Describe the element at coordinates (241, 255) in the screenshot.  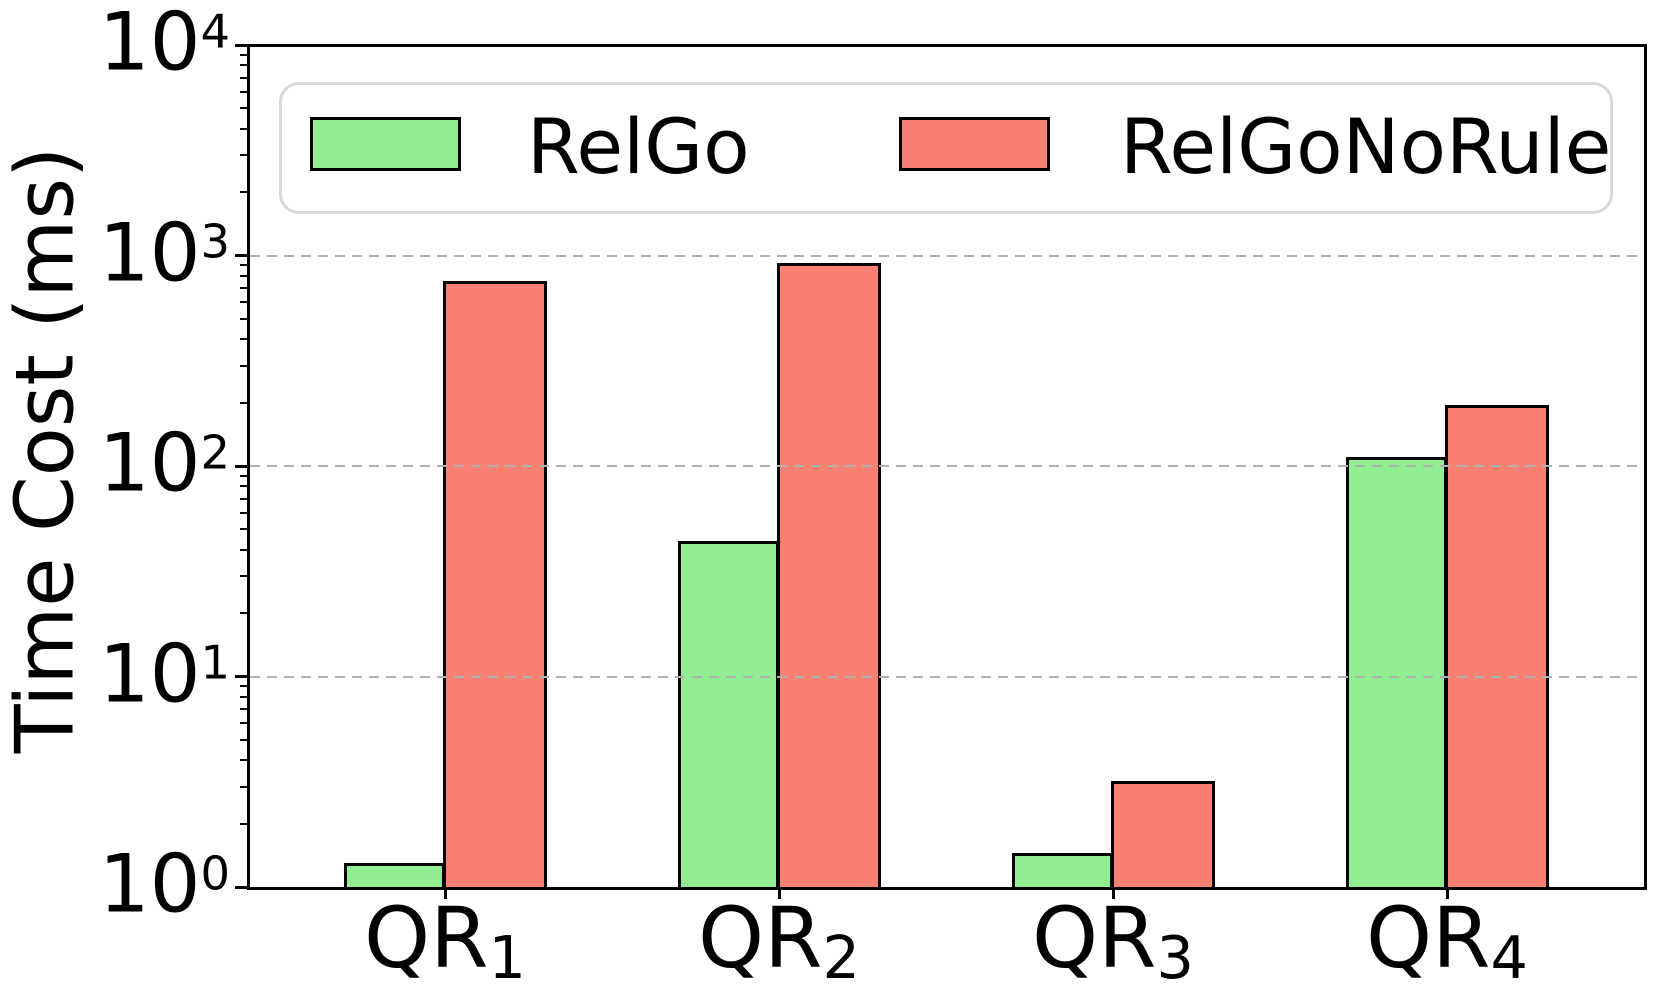
I see `y-major-tick-10e3` at that location.